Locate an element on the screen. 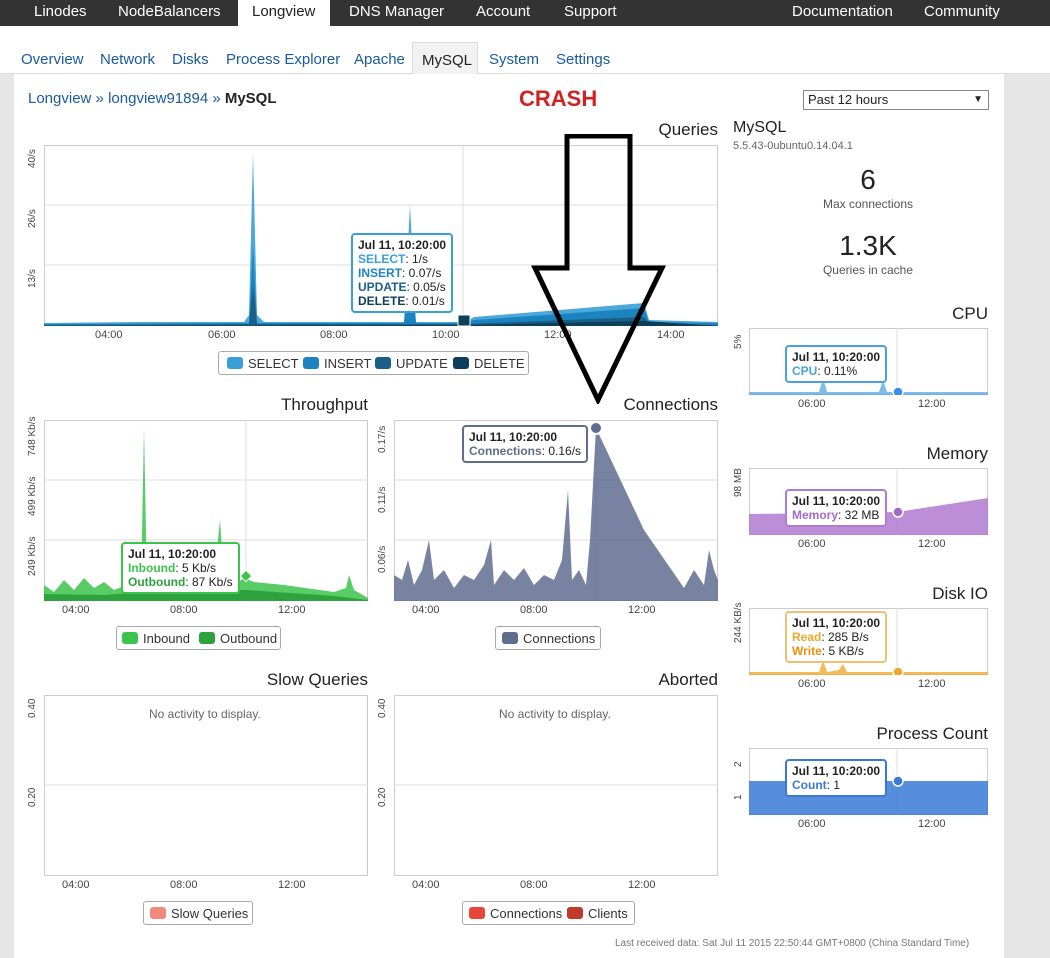 The image size is (1050, 958). cpu-title: CPU is located at coordinates (970, 313).